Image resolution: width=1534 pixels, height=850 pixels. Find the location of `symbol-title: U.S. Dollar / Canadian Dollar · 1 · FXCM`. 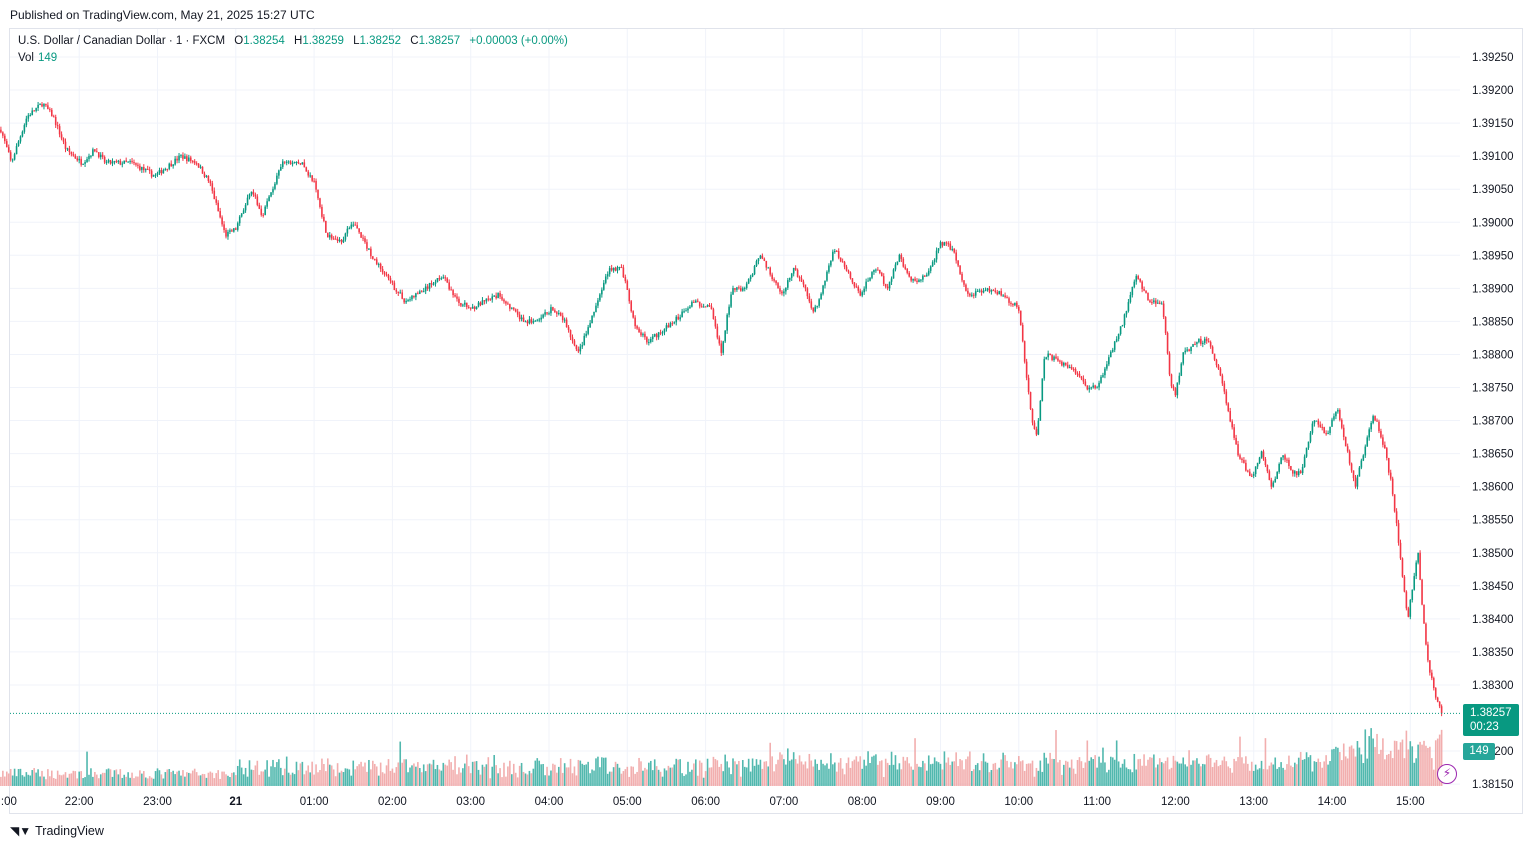

symbol-title: U.S. Dollar / Canadian Dollar · 1 · FXCM is located at coordinates (122, 41).